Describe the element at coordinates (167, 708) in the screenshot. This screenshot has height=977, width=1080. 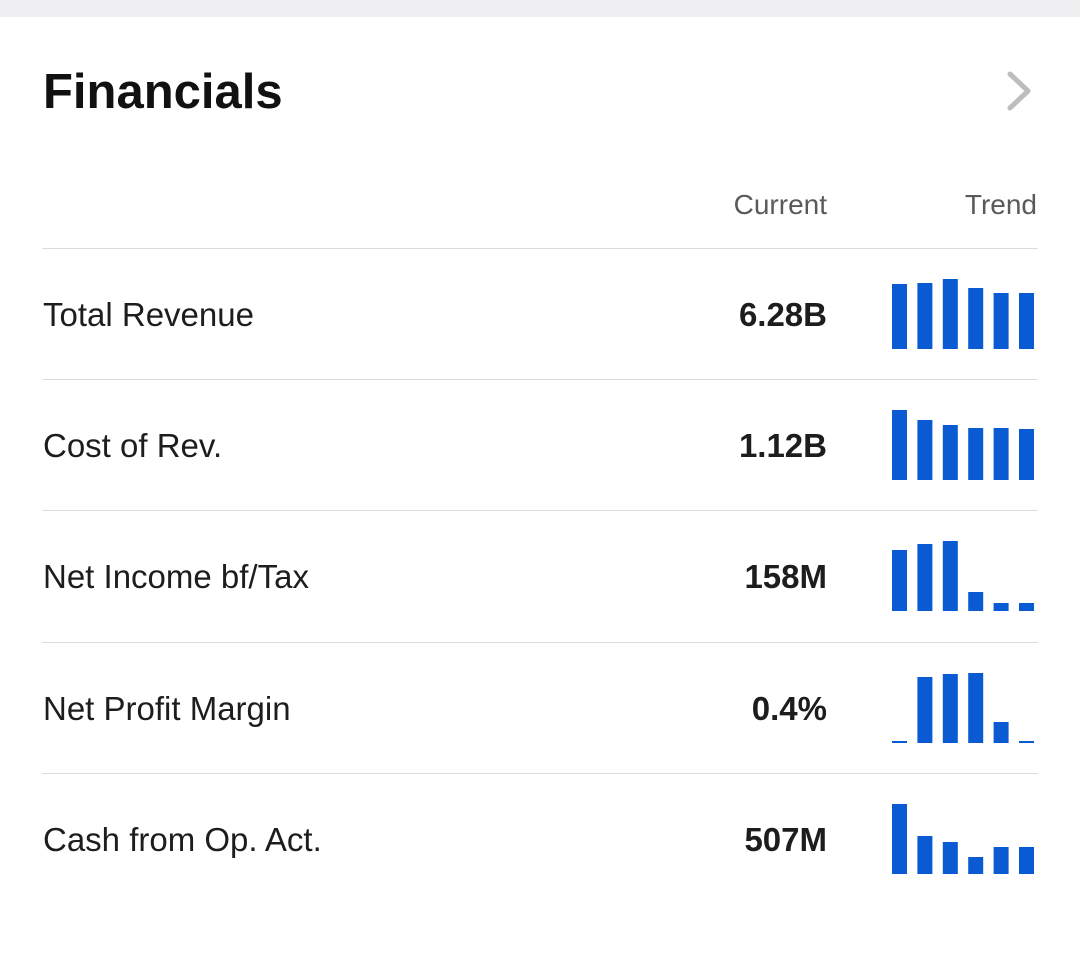
I see `row-label: Net Profit Margin` at that location.